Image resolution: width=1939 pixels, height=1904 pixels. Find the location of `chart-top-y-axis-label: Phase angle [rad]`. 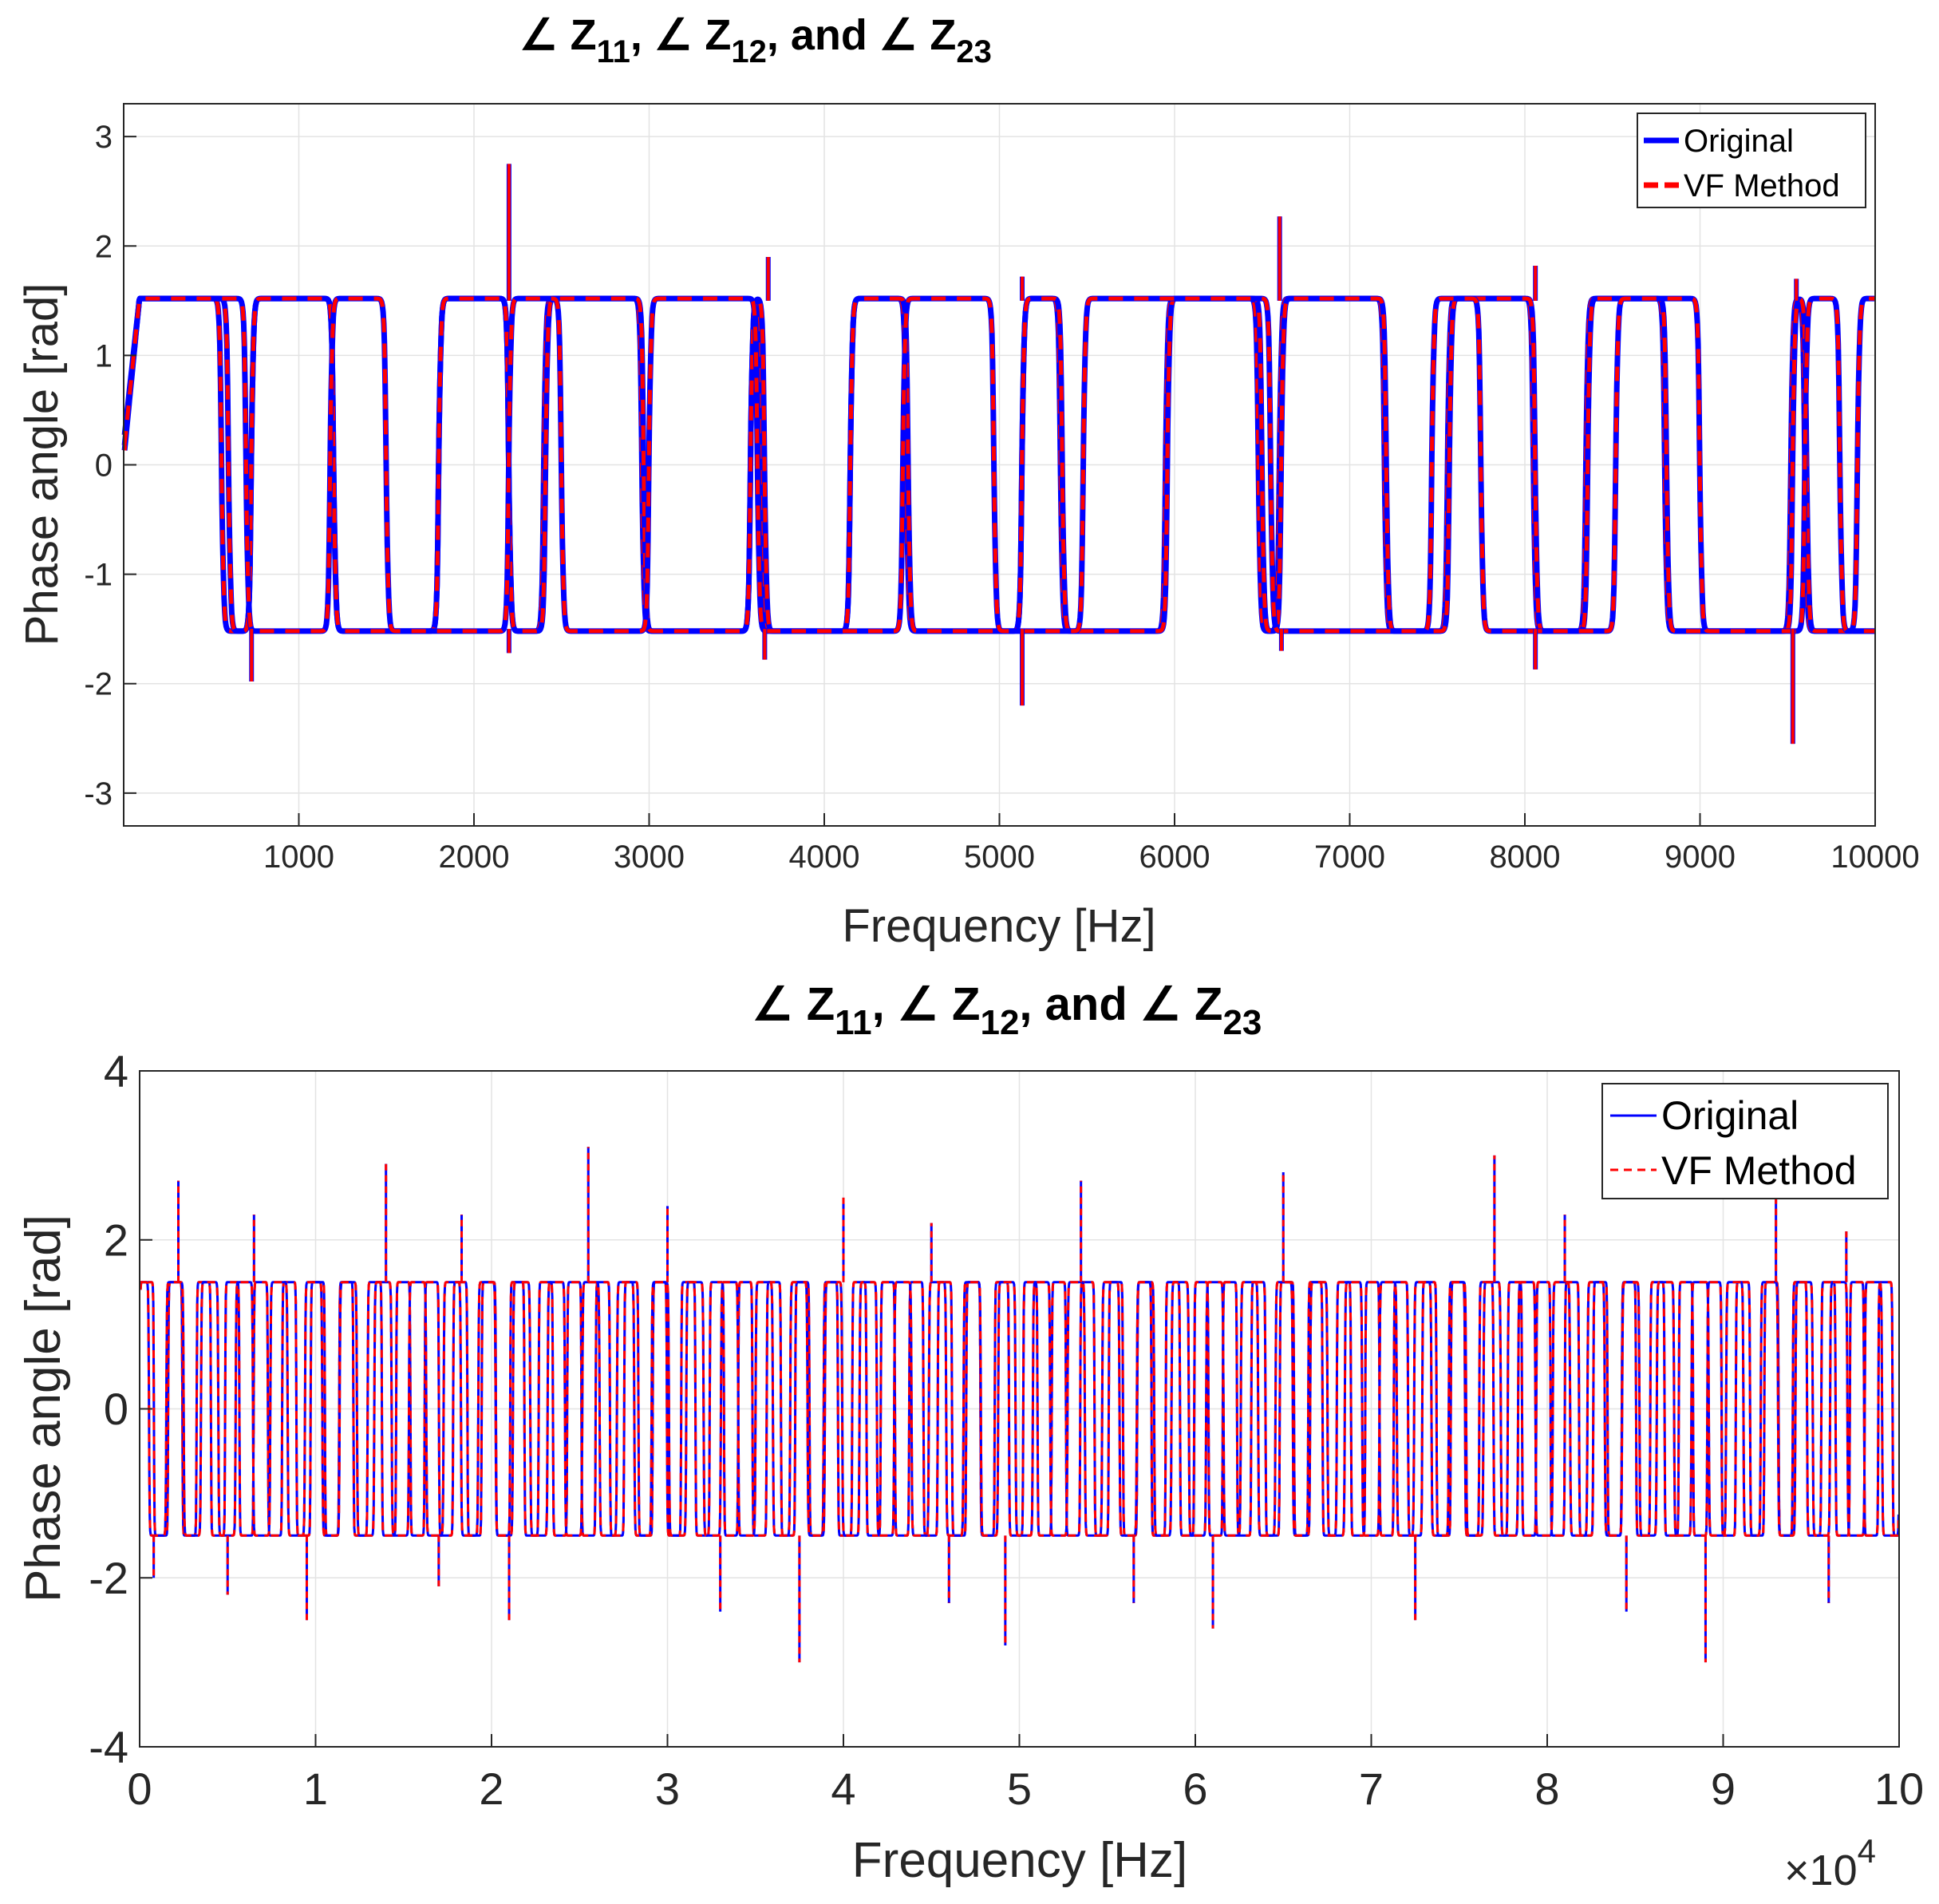

chart-top-y-axis-label: Phase angle [rad] is located at coordinates (42, 464).